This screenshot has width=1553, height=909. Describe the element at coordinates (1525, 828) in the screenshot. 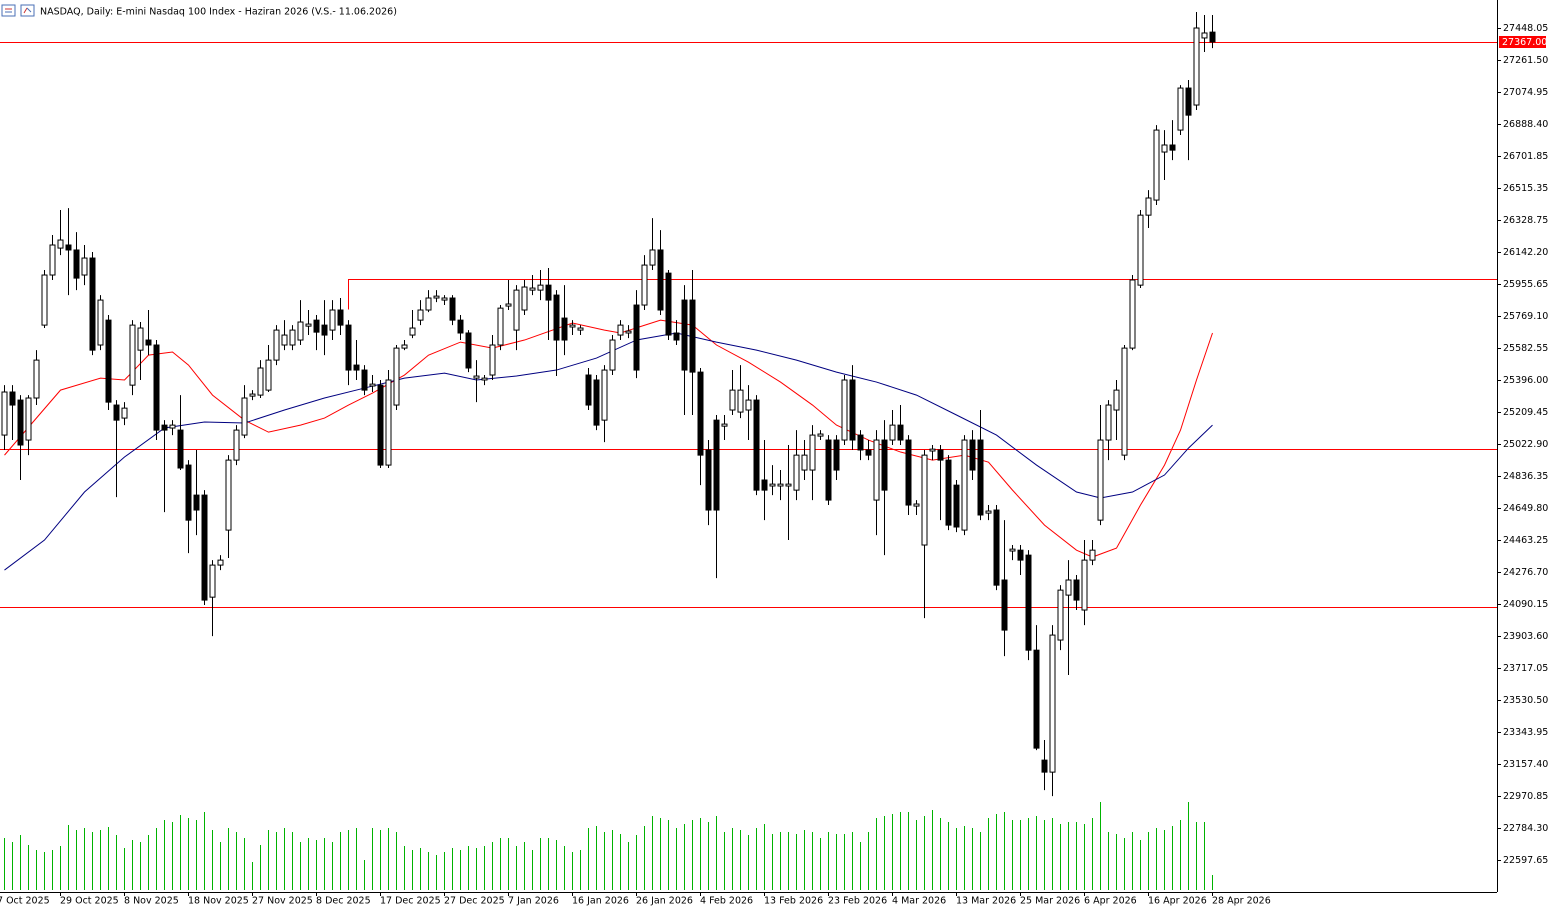

I see `y-tick-label: 22784.30` at that location.